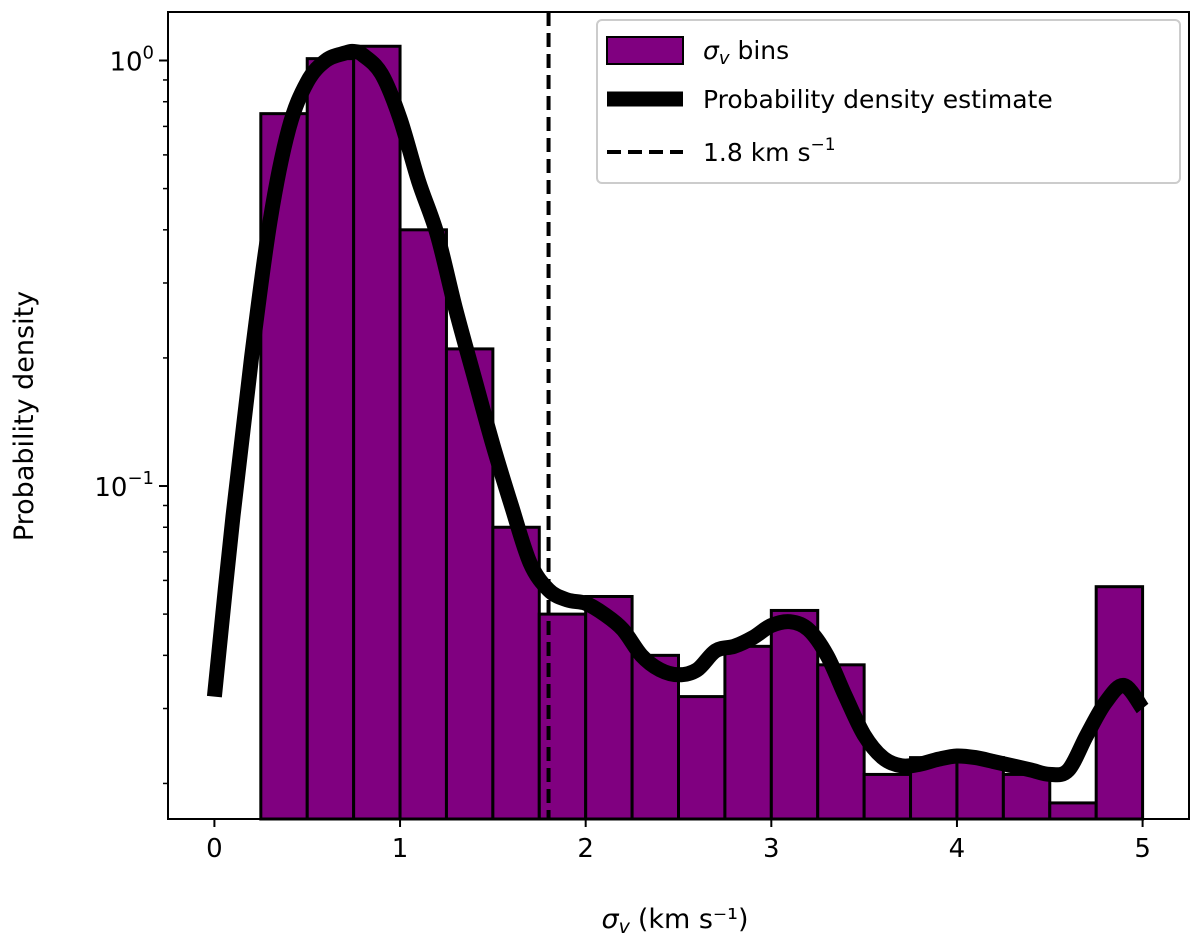 The height and width of the screenshot is (941, 1200). What do you see at coordinates (214, 849) in the screenshot?
I see `x-tick-label: 0` at bounding box center [214, 849].